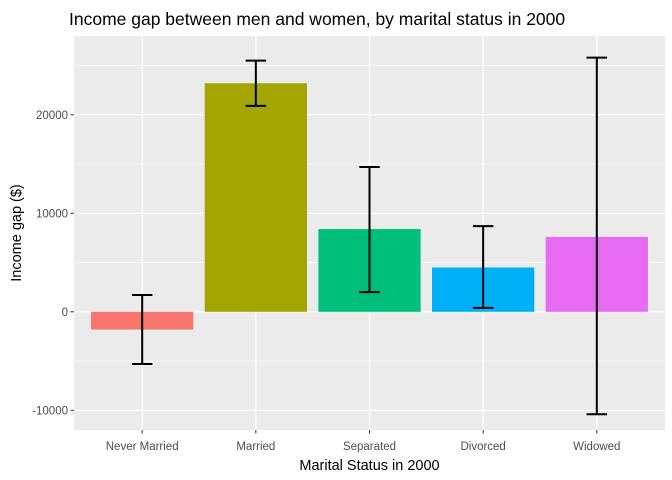 This screenshot has height=480, width=672. What do you see at coordinates (142, 330) in the screenshot?
I see `error-bar-never-married` at bounding box center [142, 330].